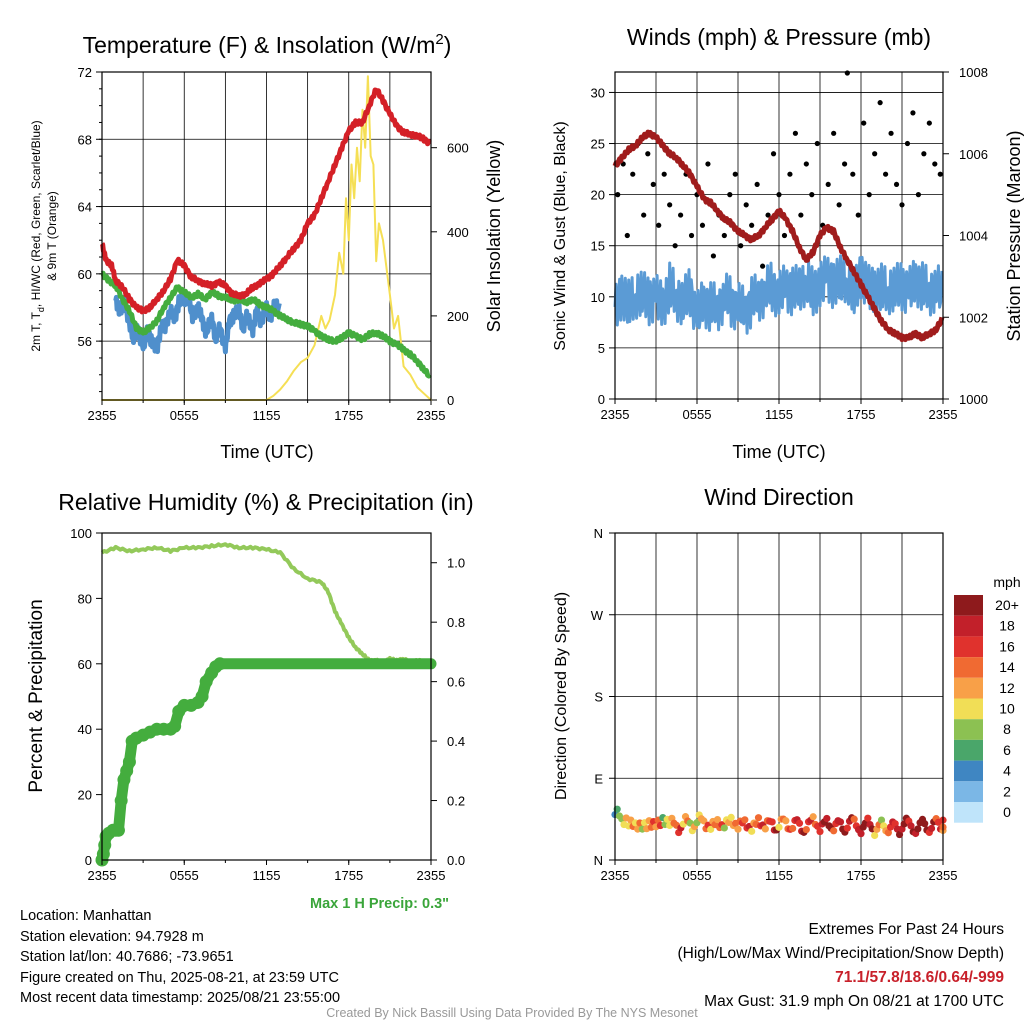  I want to click on wind-y-label: Sonic Wind & Gust (Blue, Black), so click(560, 235).